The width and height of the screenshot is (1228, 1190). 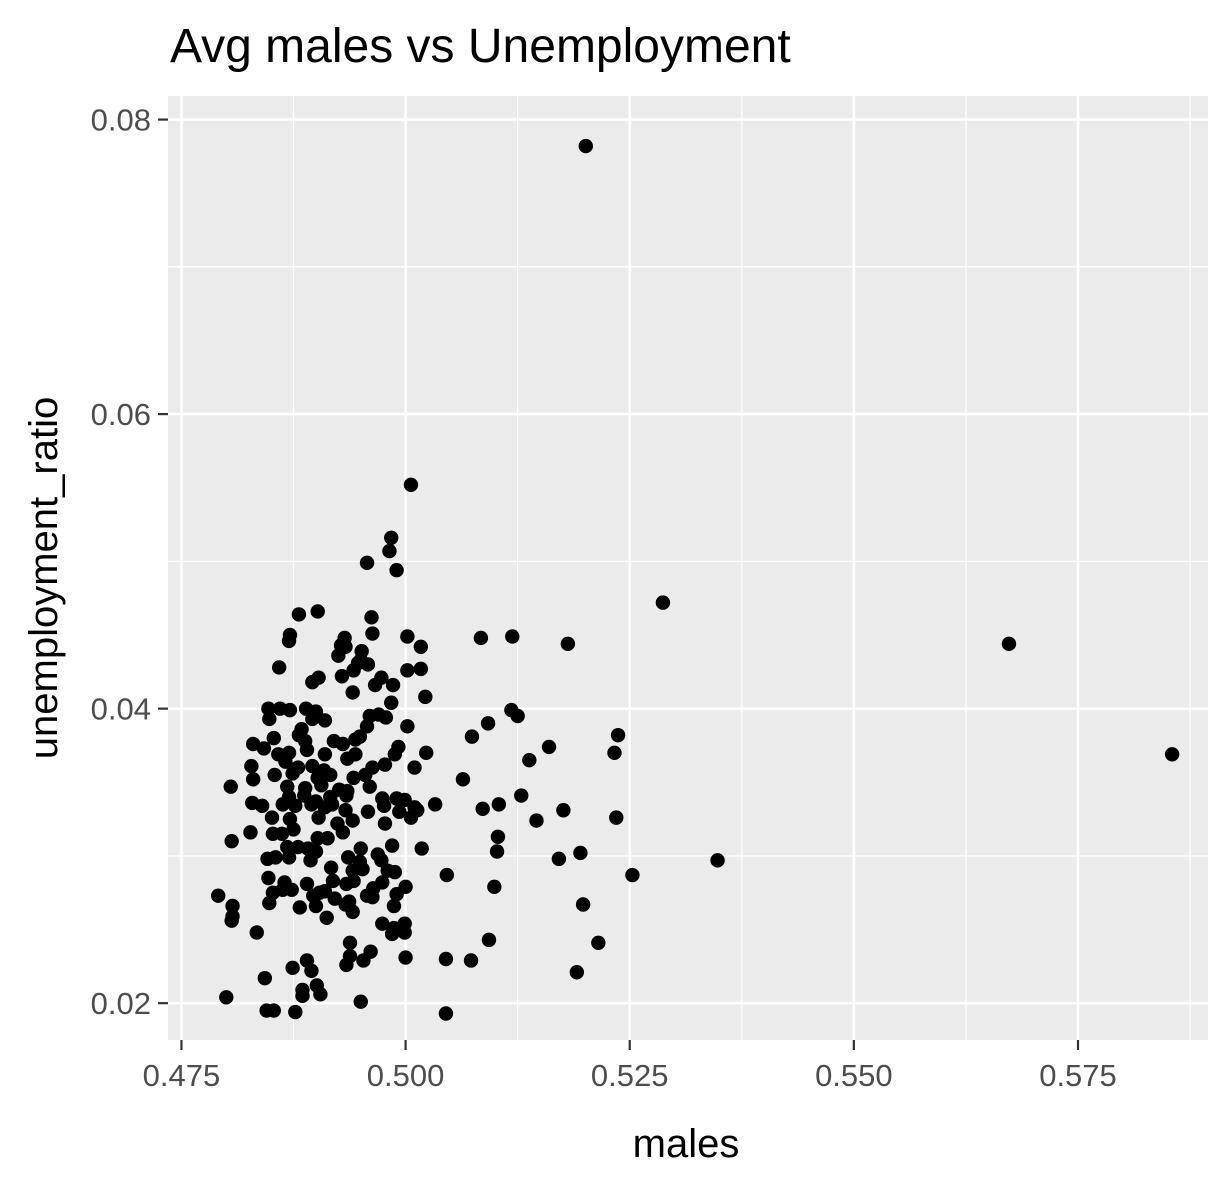 What do you see at coordinates (480, 46) in the screenshot?
I see `chart-title: Avg males vs Unemployment` at bounding box center [480, 46].